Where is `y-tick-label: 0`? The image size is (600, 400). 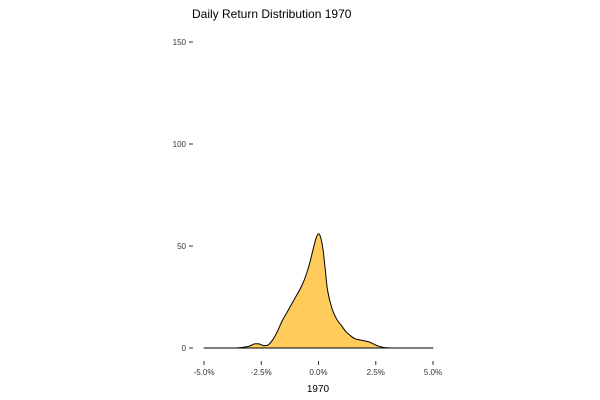 y-tick-label: 0 is located at coordinates (184, 348).